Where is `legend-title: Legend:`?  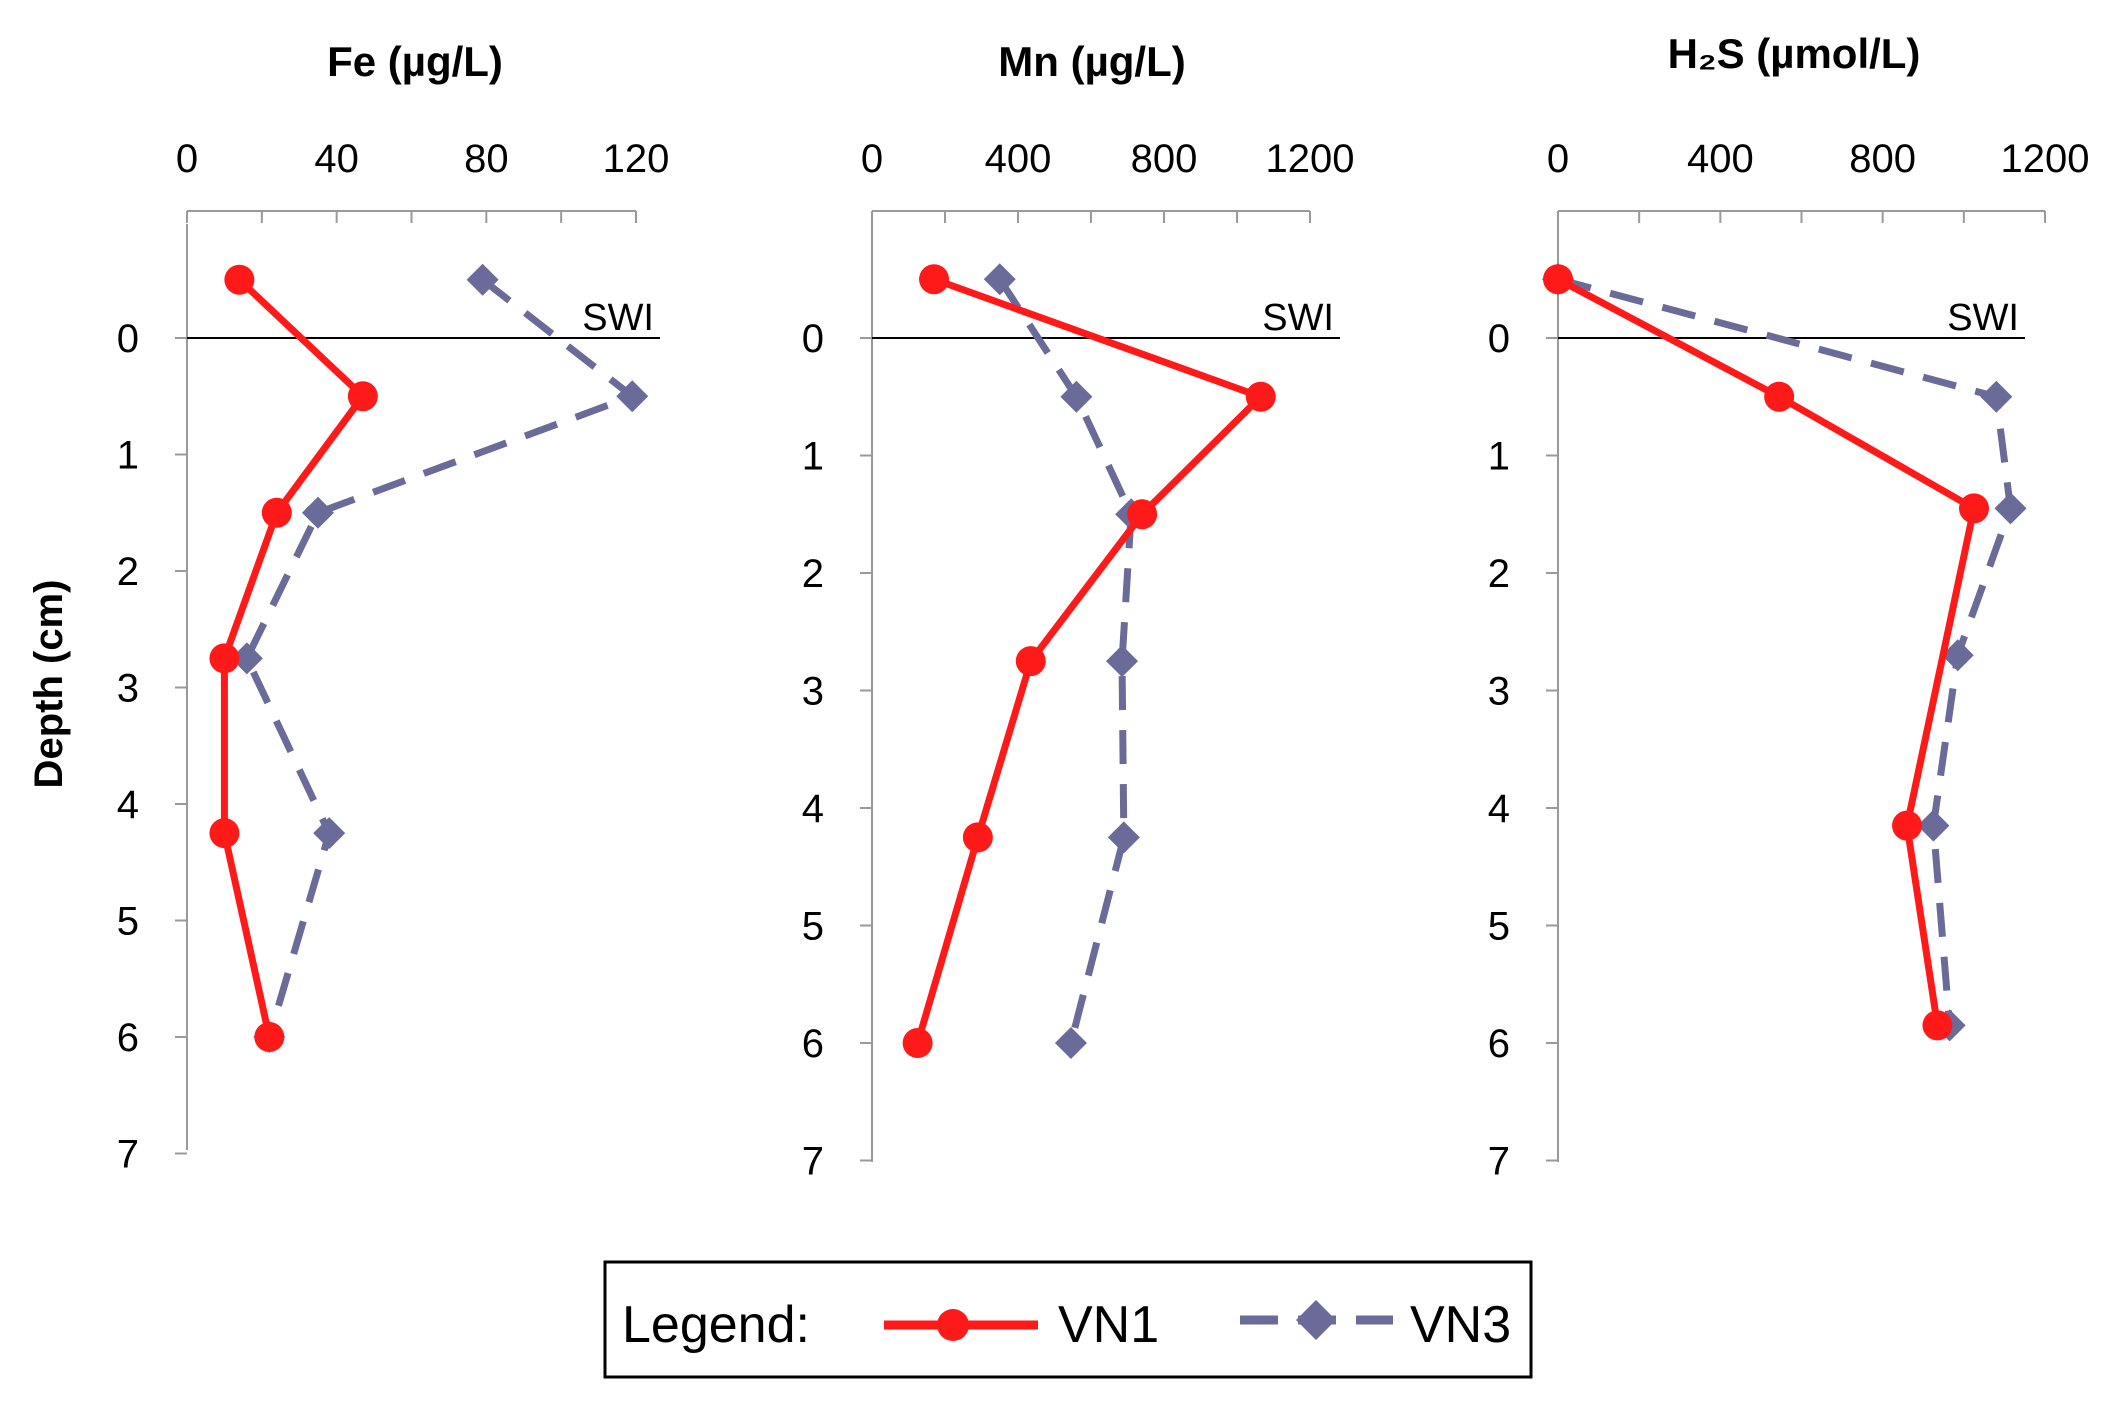
legend-title: Legend: is located at coordinates (716, 1325).